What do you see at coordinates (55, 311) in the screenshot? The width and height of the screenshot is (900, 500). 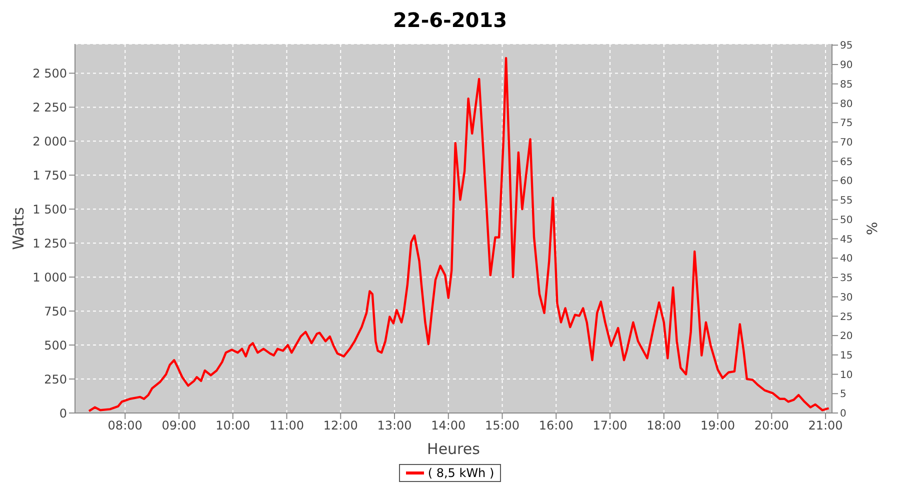 I see `y-tick-label: 750` at bounding box center [55, 311].